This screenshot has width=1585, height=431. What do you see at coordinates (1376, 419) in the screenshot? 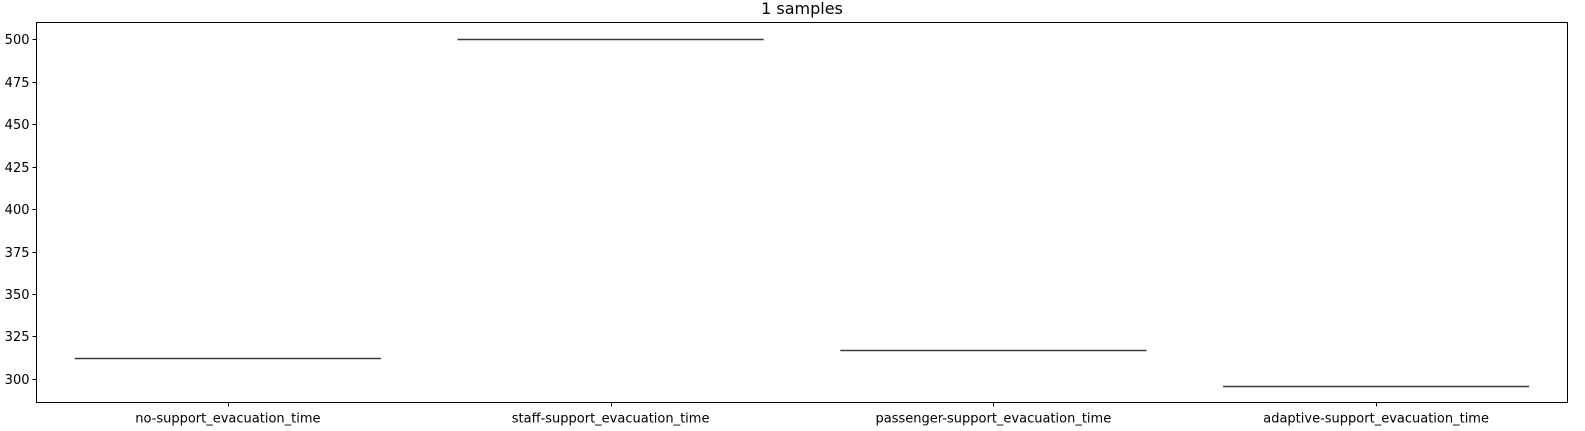
I see `x-tick-label: adaptive-support_evacuation_time` at bounding box center [1376, 419].